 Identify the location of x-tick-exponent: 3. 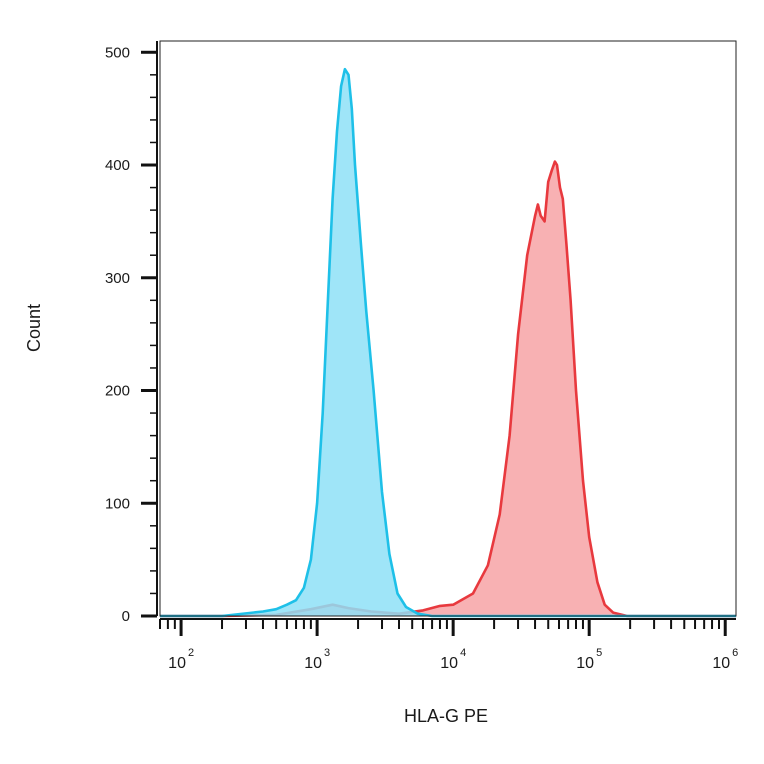
(327, 653).